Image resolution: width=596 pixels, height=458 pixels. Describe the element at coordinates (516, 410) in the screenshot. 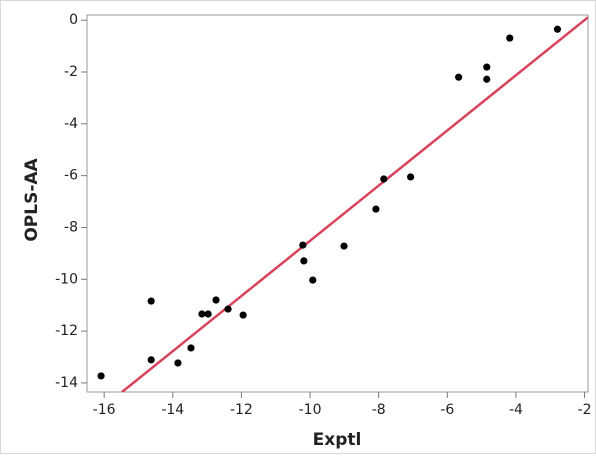

I see `x-tick-label: -4` at that location.